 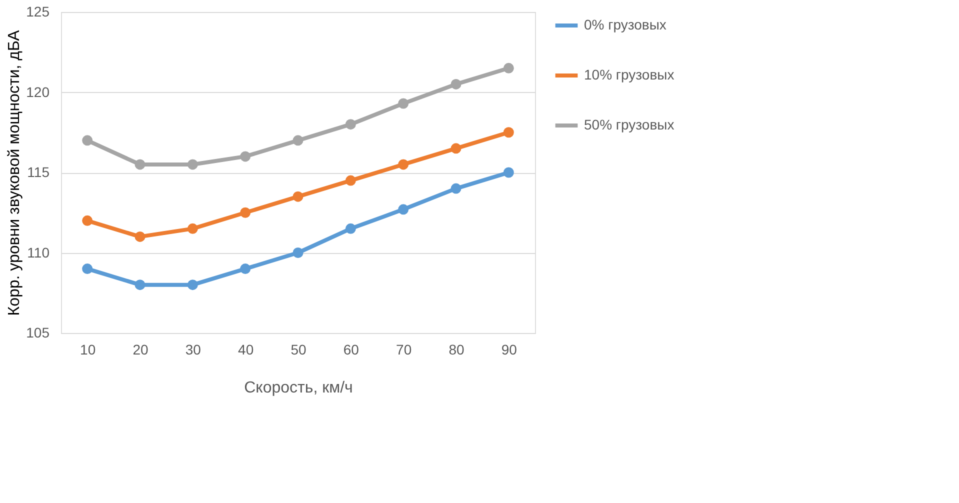 I want to click on y-axis-title: Корр. уровни звуковой мощности, дБА, so click(x=15, y=173).